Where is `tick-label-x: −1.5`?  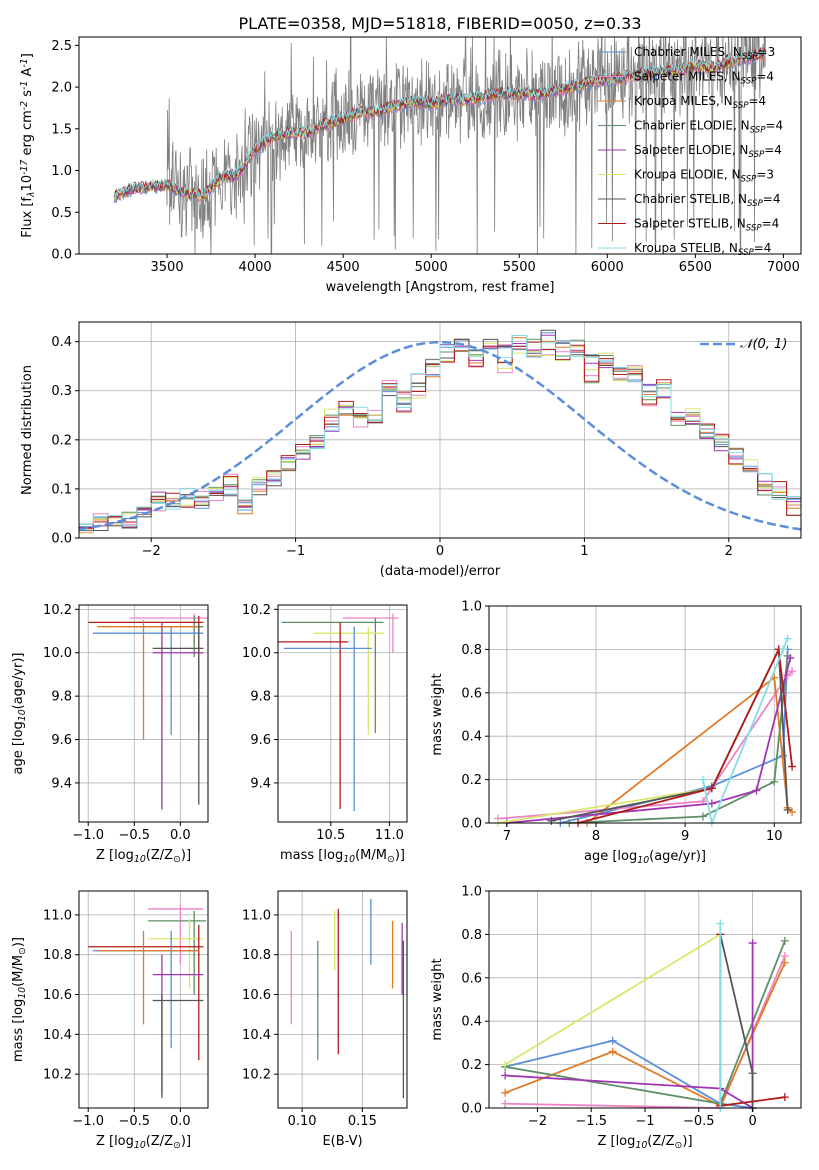 tick-label-x: −1.5 is located at coordinates (591, 1121).